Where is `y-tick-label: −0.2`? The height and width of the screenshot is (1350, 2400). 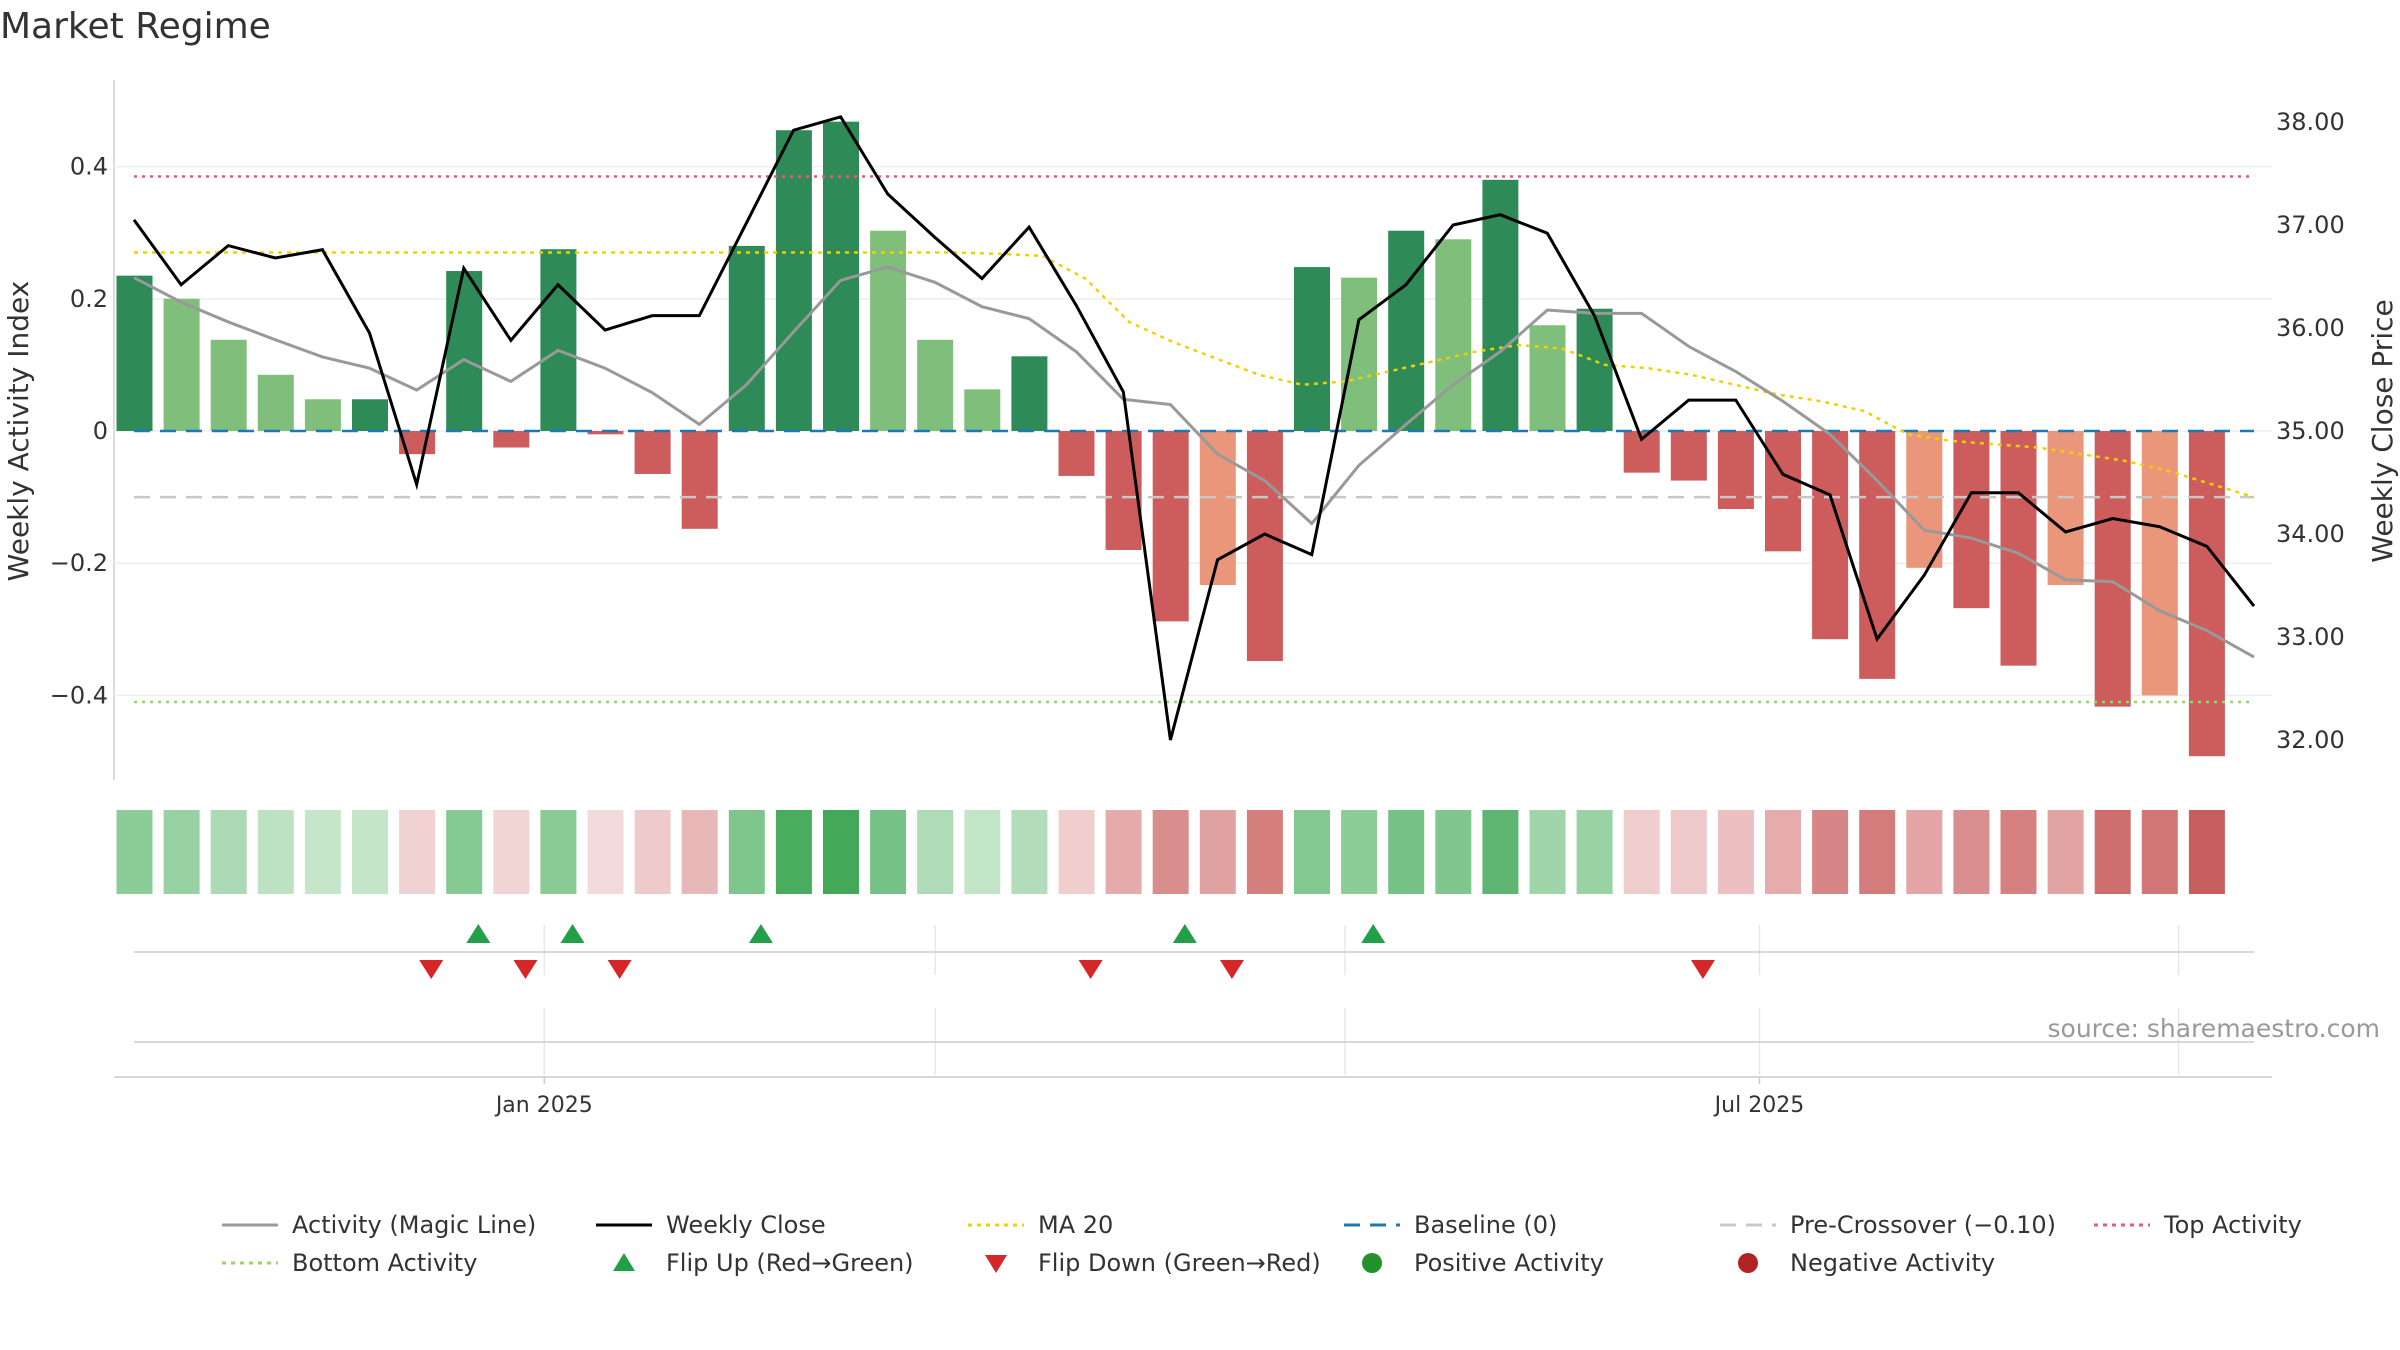
y-tick-label: −0.2 is located at coordinates (79, 563).